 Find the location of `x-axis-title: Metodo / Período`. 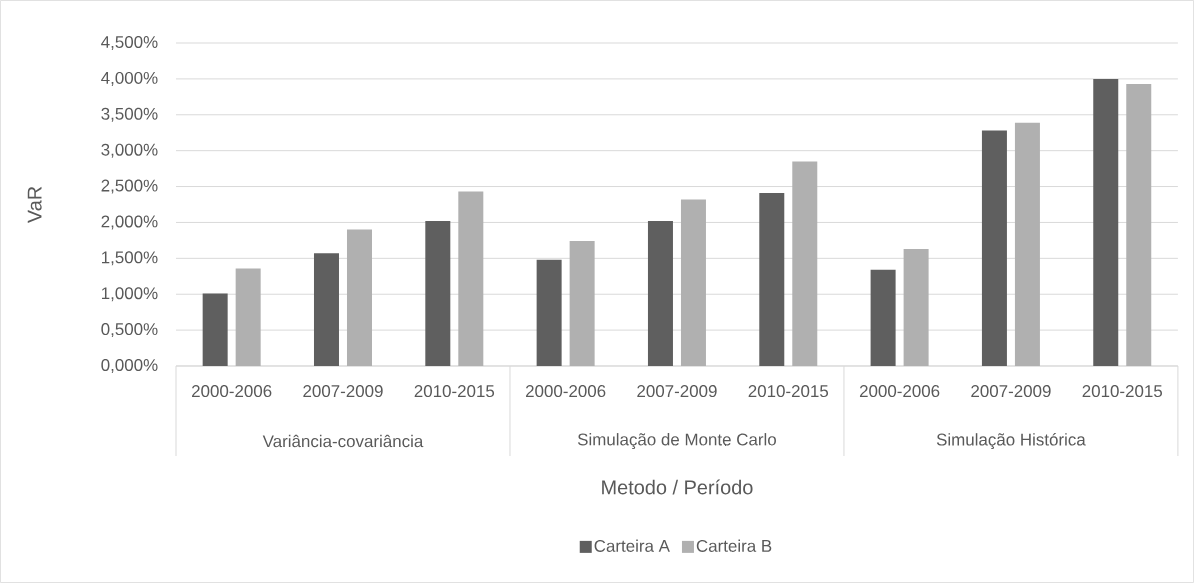

x-axis-title: Metodo / Período is located at coordinates (677, 487).